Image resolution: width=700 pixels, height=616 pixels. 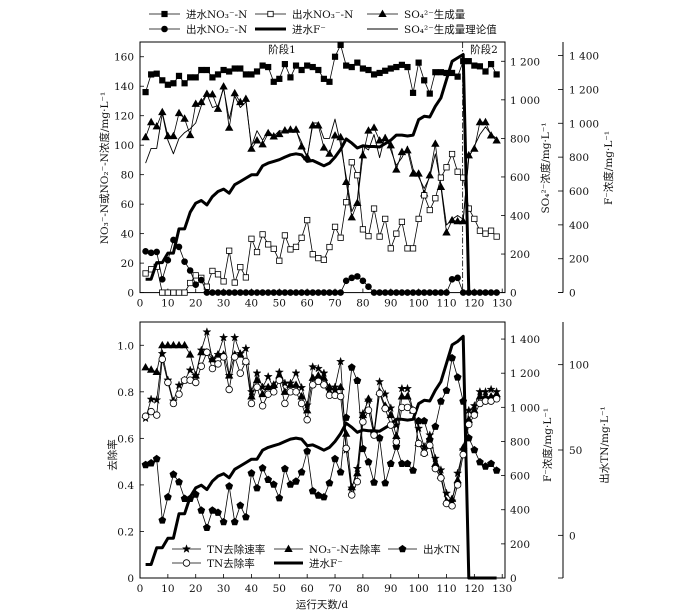 I want to click on left-y-tick-label: 0.4, so click(x=125, y=486).